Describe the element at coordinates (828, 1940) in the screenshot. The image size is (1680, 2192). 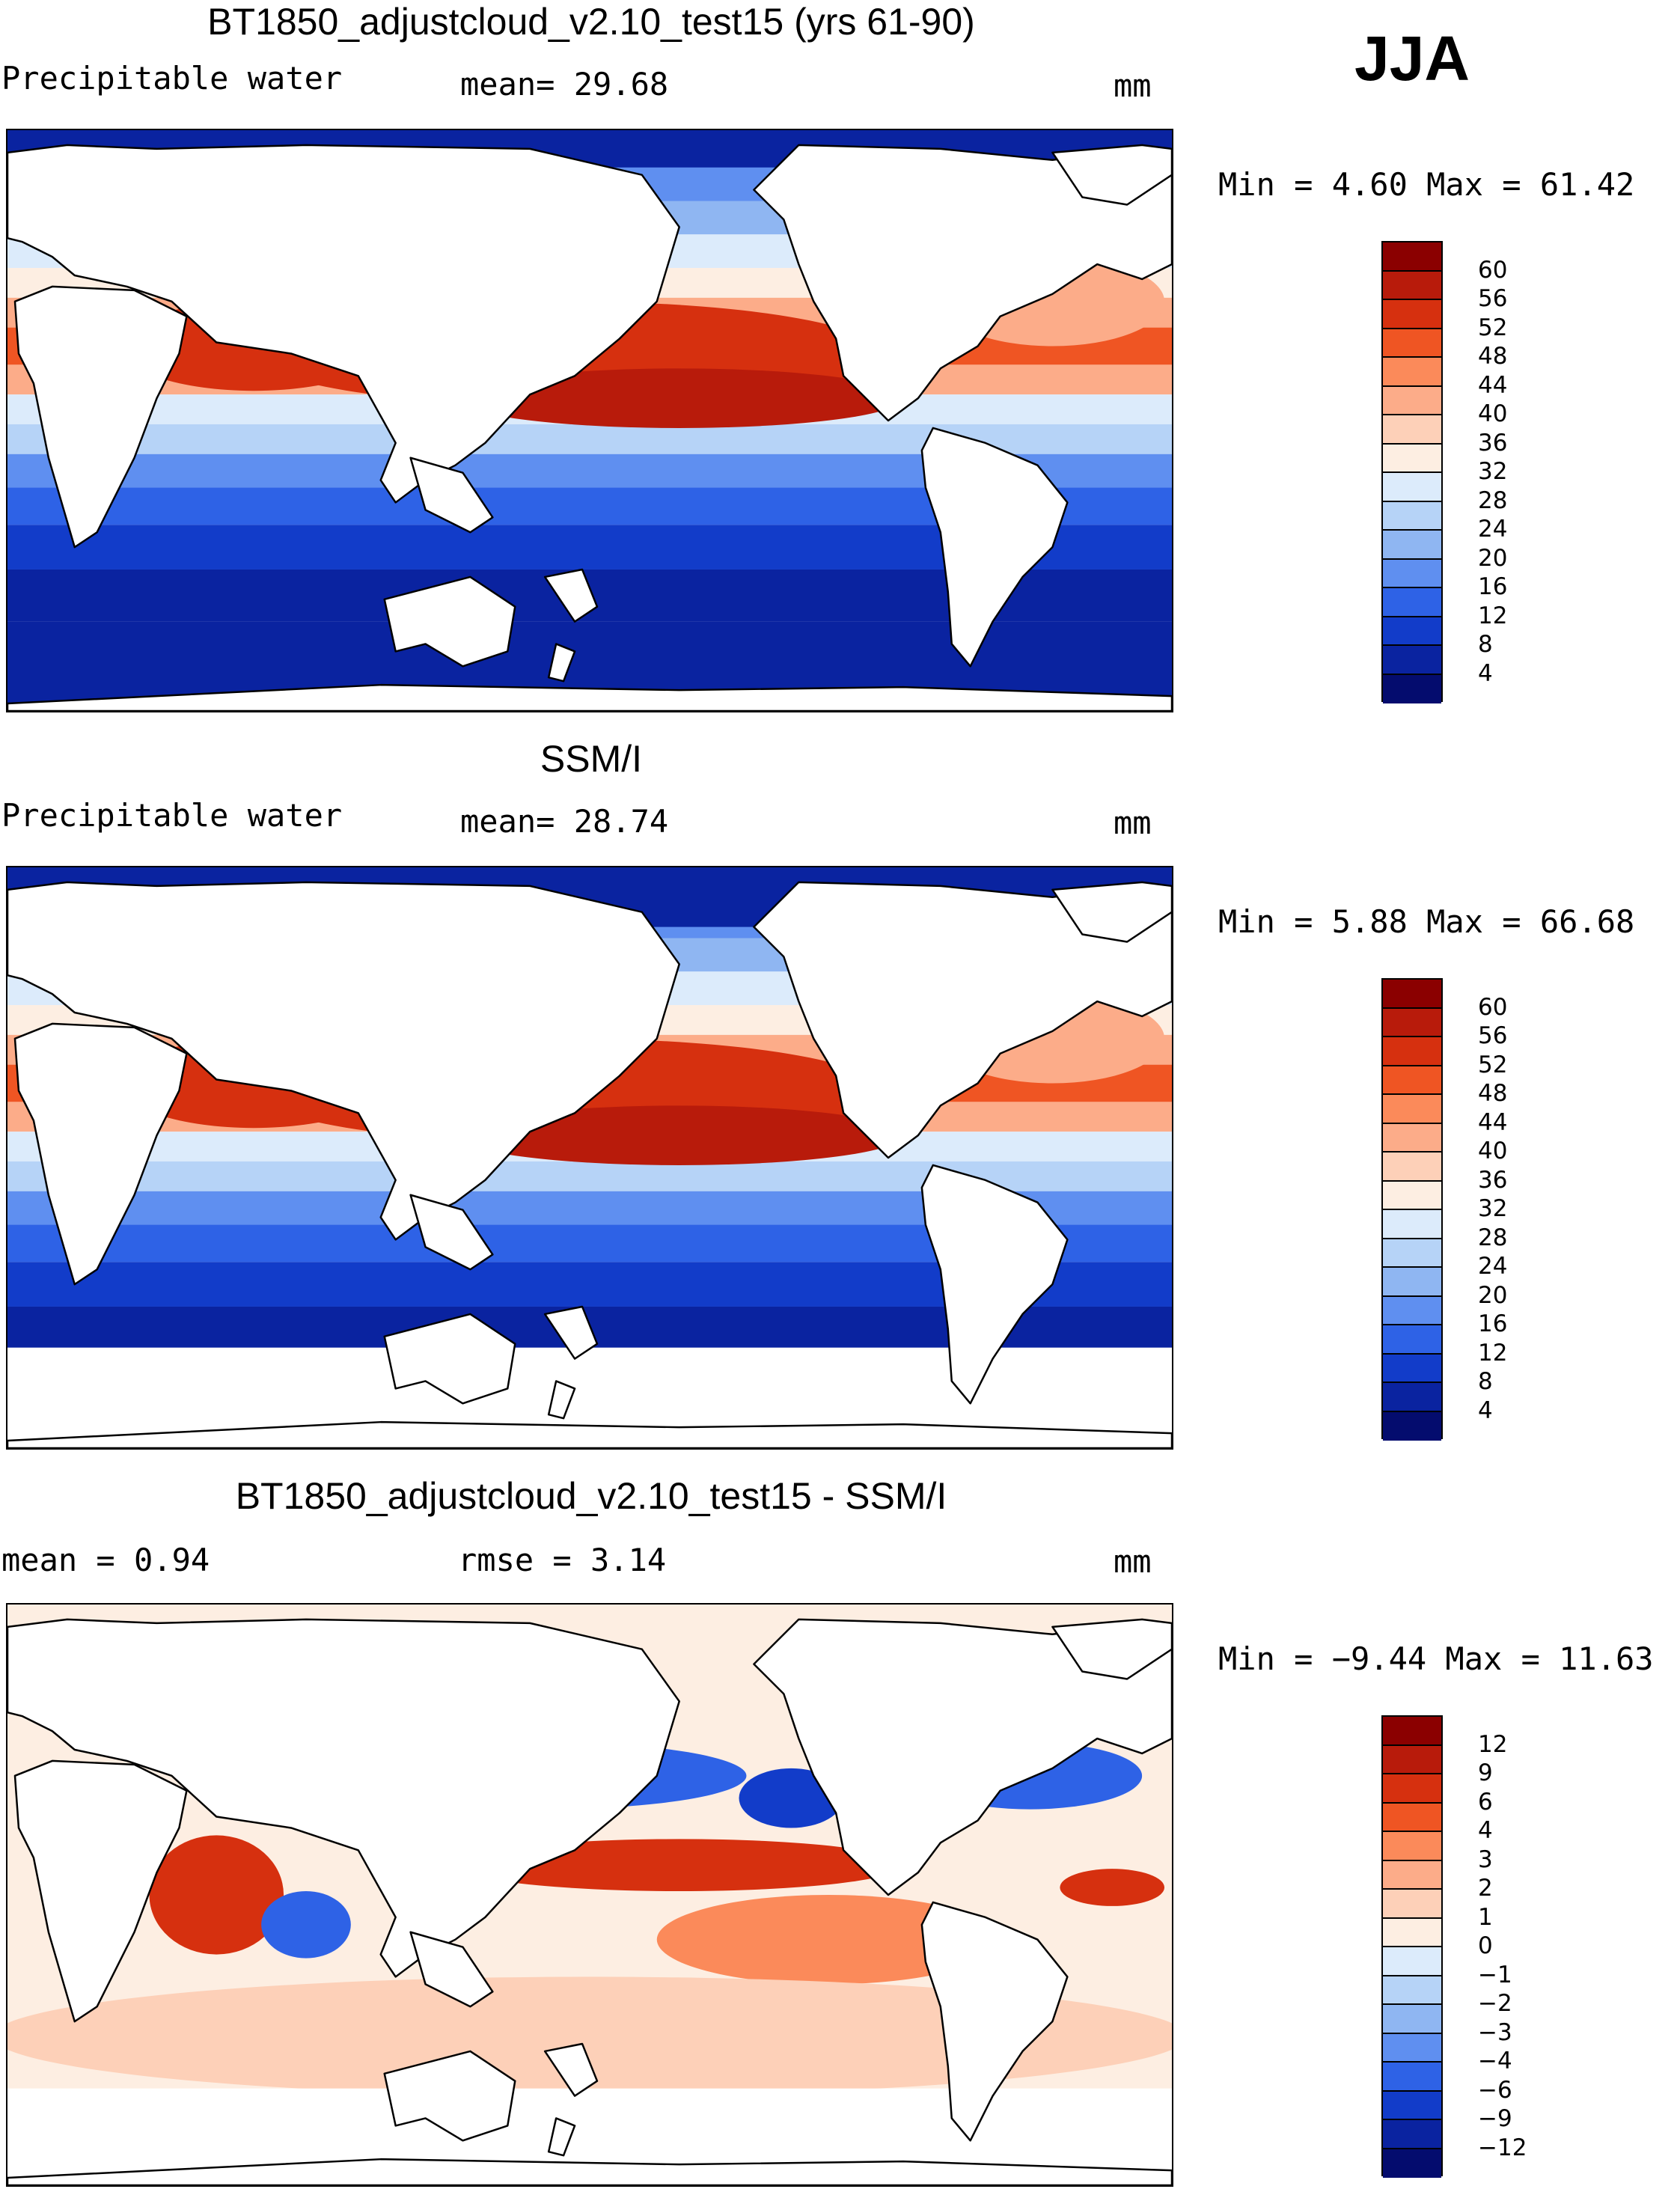
I see `positive-anomaly-region` at that location.